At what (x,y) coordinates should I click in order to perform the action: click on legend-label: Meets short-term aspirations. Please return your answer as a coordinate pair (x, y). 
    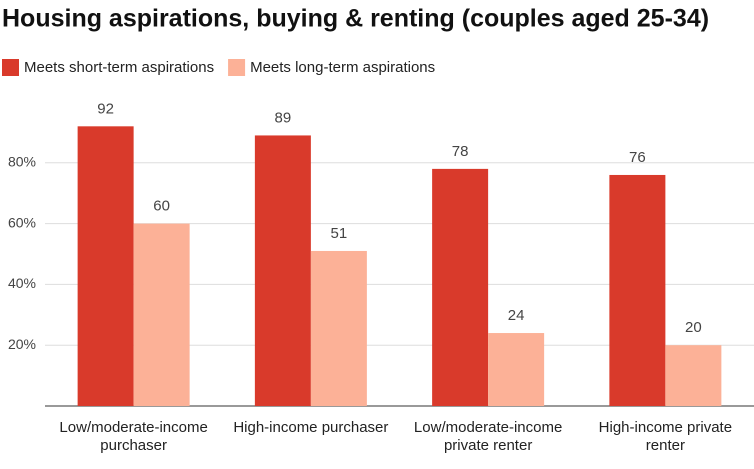
    Looking at the image, I should click on (119, 67).